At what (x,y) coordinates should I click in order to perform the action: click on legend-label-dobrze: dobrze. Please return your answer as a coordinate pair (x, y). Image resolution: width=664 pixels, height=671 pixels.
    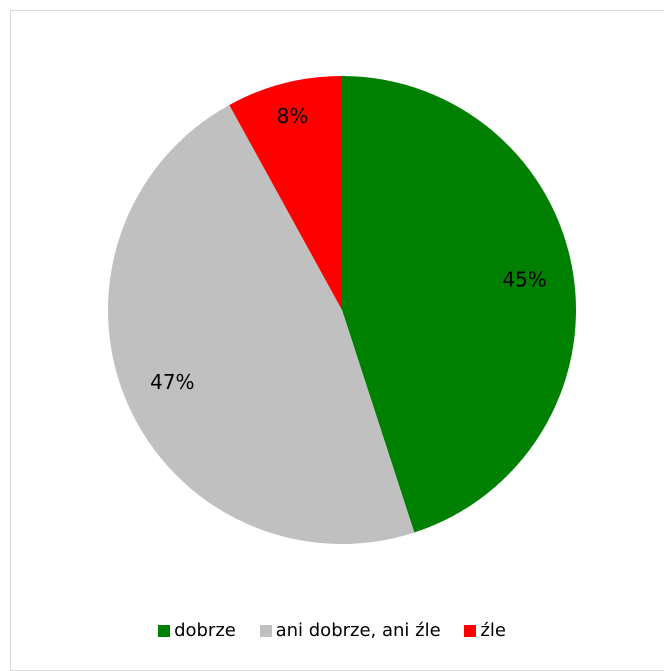
    Looking at the image, I should click on (205, 630).